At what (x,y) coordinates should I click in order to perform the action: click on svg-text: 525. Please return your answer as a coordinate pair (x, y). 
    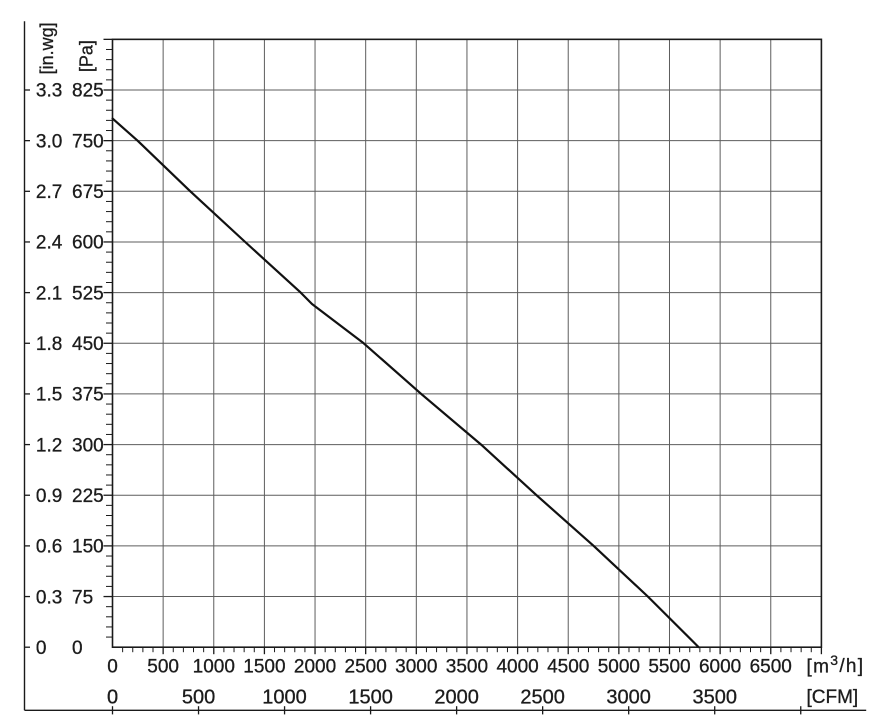
    Looking at the image, I should click on (88, 293).